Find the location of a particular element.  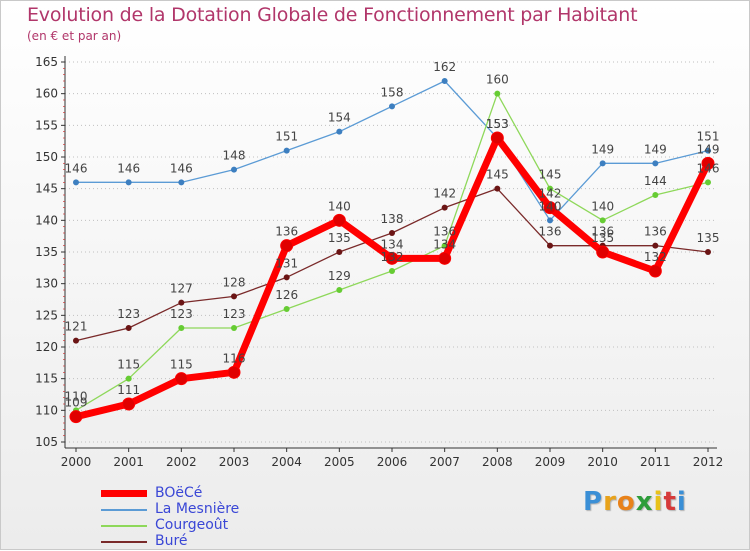

data-label: 162 is located at coordinates (444, 67).